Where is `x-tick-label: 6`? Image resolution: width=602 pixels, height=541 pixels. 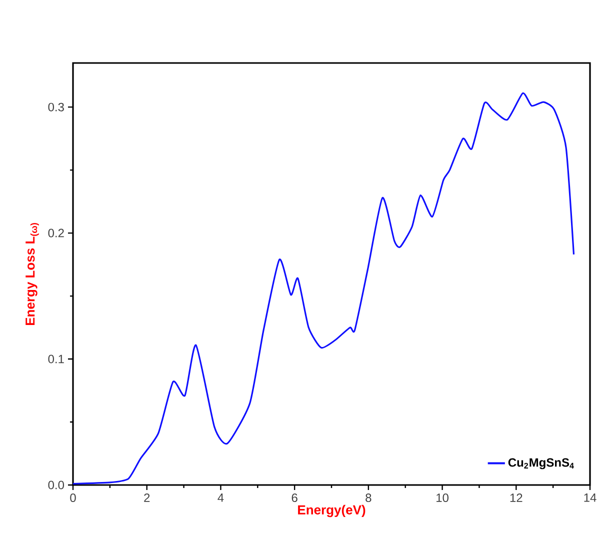
x-tick-label: 6 is located at coordinates (295, 498).